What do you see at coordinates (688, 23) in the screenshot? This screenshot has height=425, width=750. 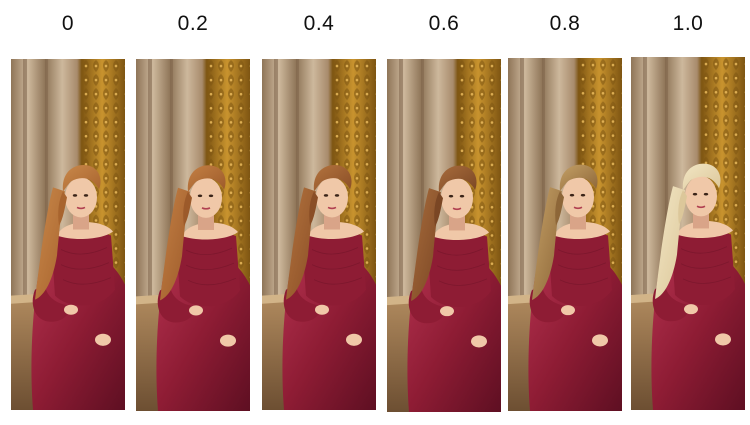 I see `panel-label: 1.0` at bounding box center [688, 23].